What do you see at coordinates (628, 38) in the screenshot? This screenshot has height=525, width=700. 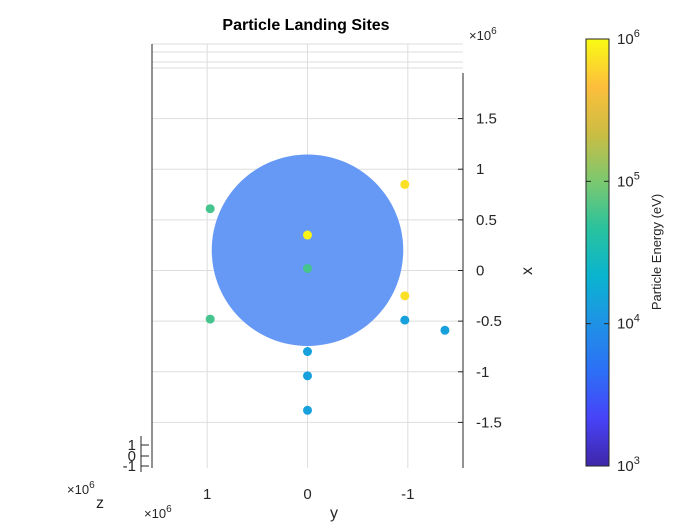 I see `colorbar-tick-label: 10⁶` at bounding box center [628, 38].